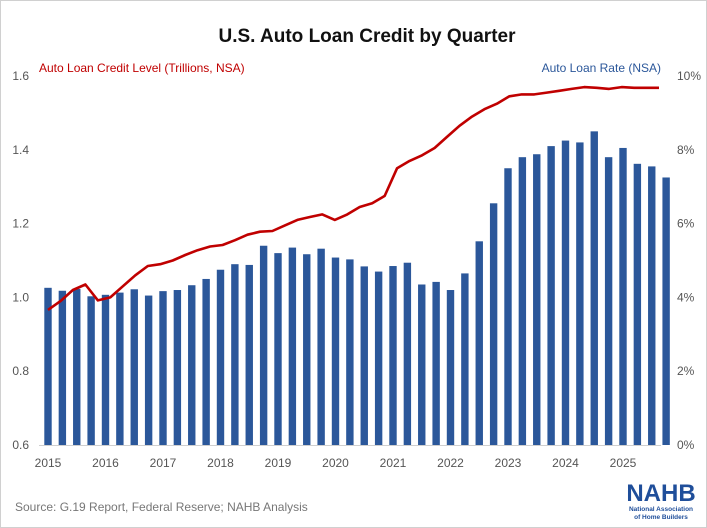 The image size is (707, 528). I want to click on right-tick-label: 2%, so click(686, 371).